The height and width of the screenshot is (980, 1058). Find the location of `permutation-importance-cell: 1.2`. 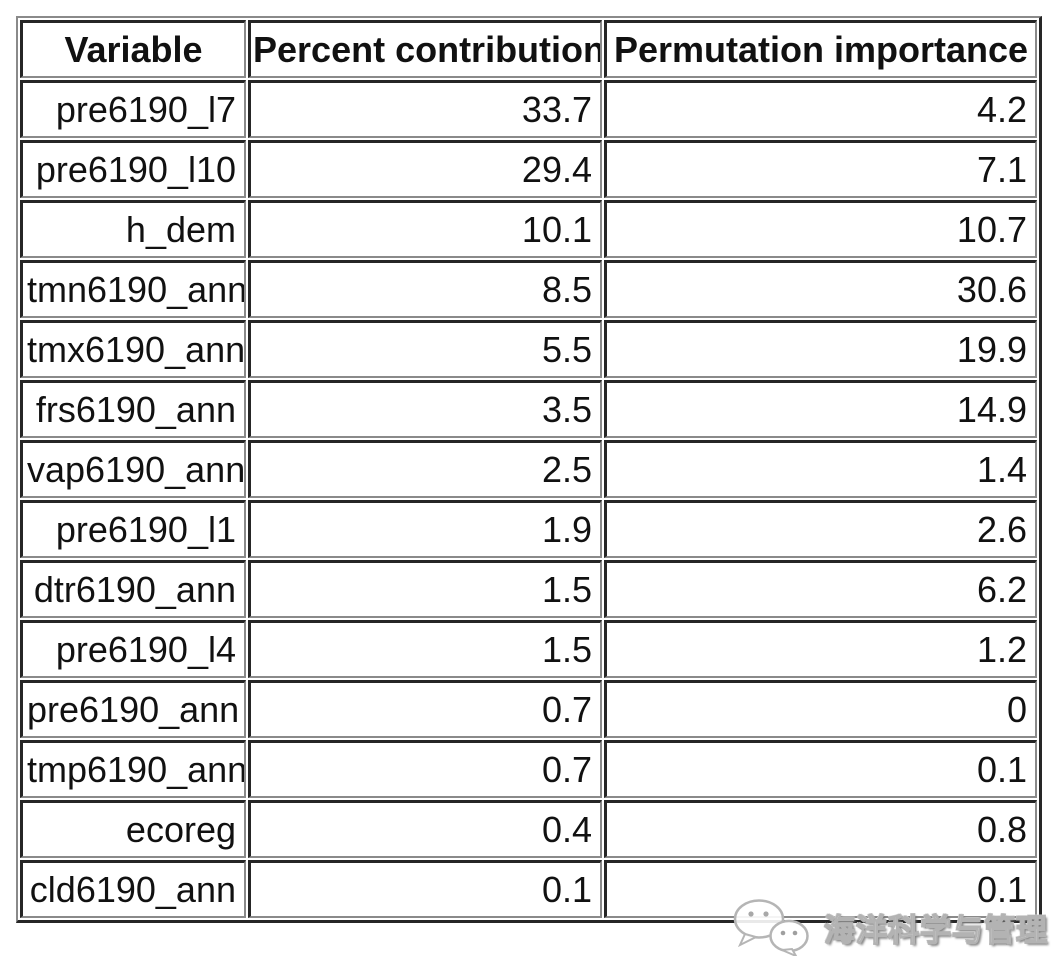

permutation-importance-cell: 1.2 is located at coordinates (820, 649).